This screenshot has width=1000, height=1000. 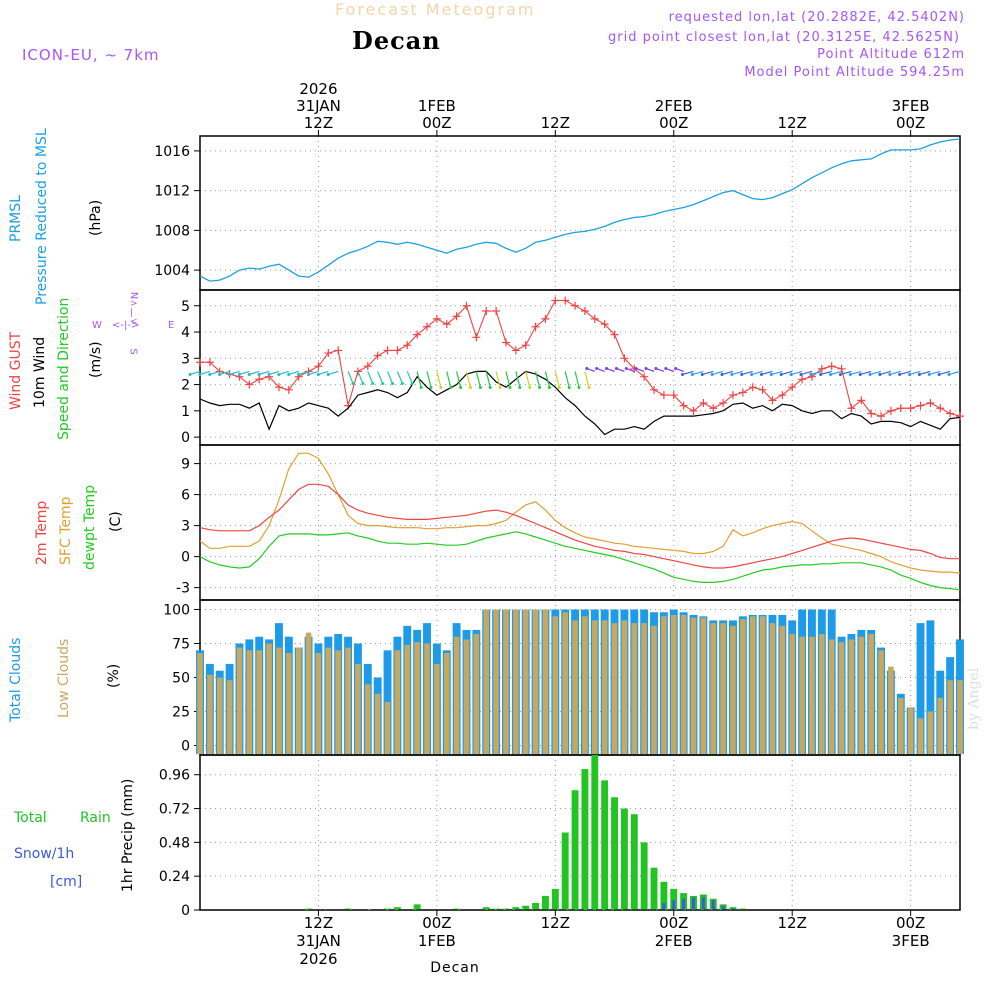 What do you see at coordinates (174, 776) in the screenshot?
I see `y-tick-label: 0.96` at bounding box center [174, 776].